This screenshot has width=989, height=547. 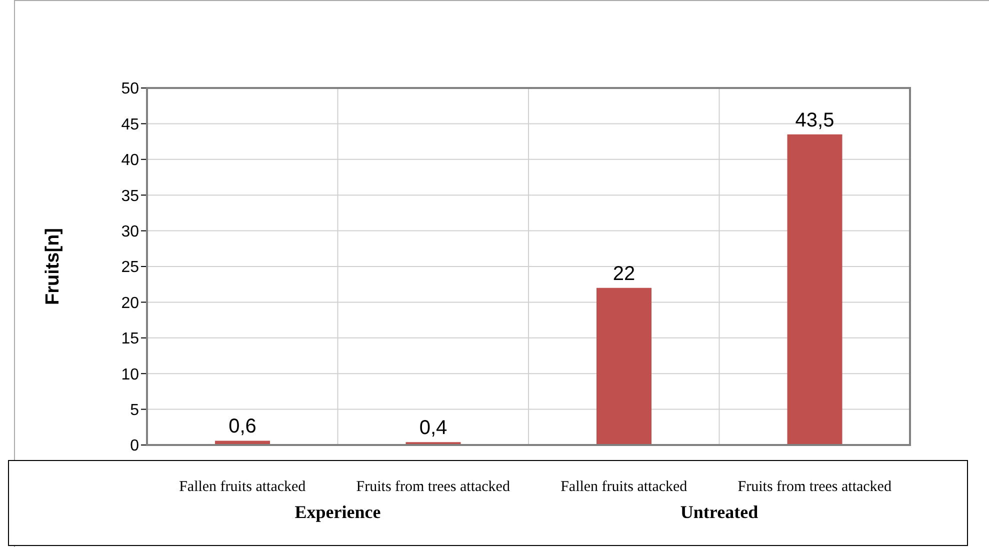 What do you see at coordinates (814, 120) in the screenshot?
I see `data-label: 43,5` at bounding box center [814, 120].